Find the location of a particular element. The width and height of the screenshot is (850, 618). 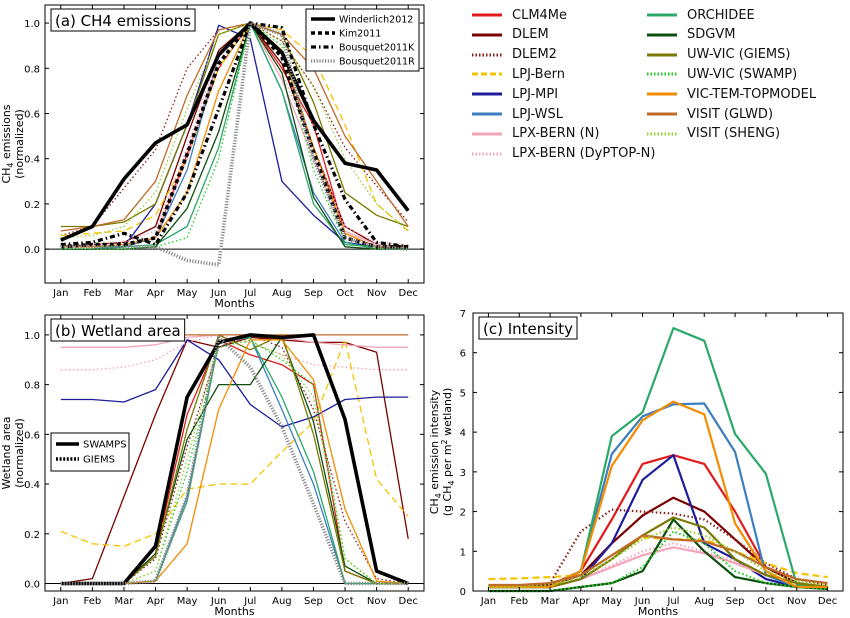

legend-item: LPX-BERN (N) is located at coordinates (535, 134).